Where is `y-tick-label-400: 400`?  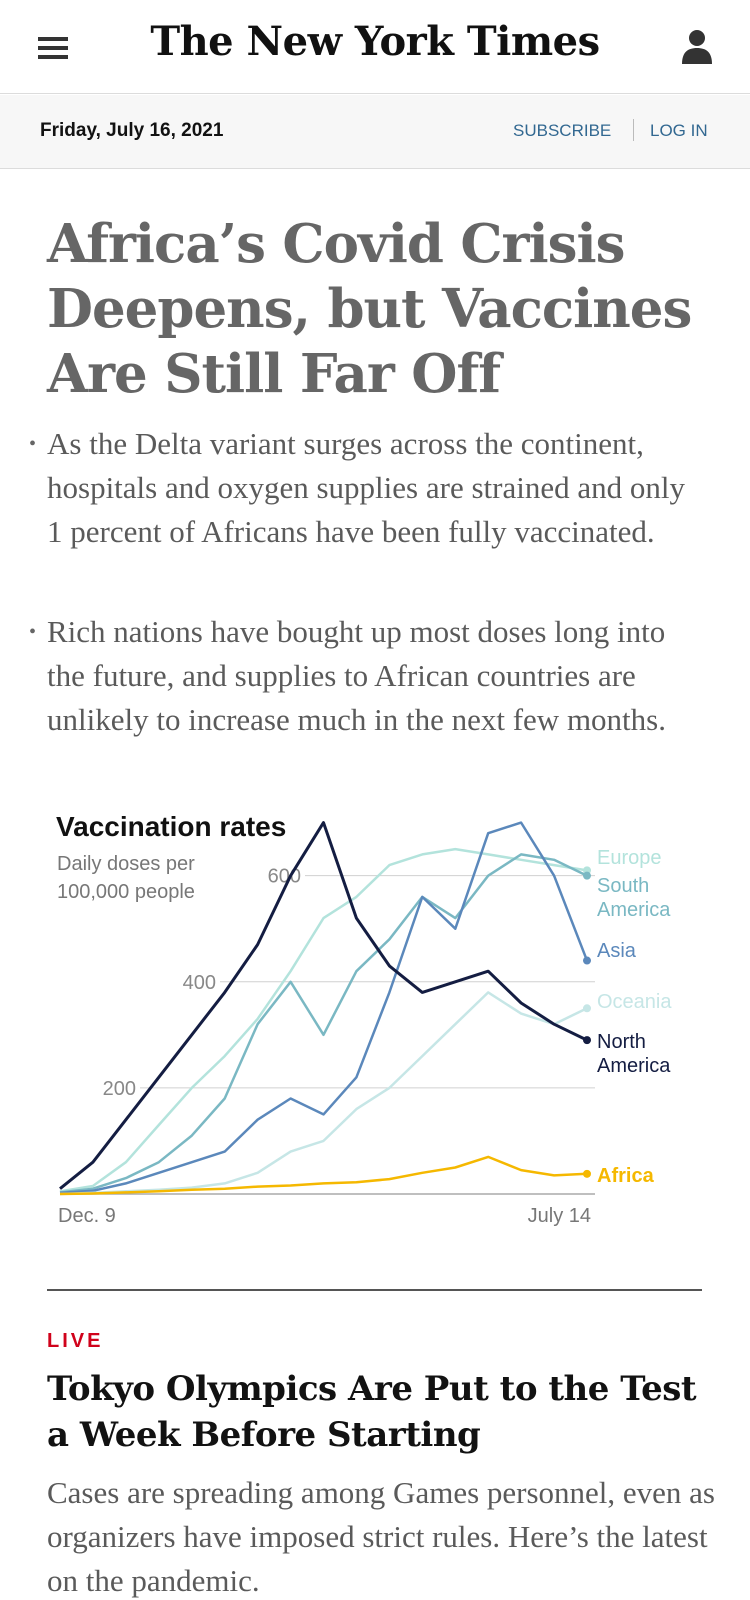 y-tick-label-400: 400 is located at coordinates (199, 983).